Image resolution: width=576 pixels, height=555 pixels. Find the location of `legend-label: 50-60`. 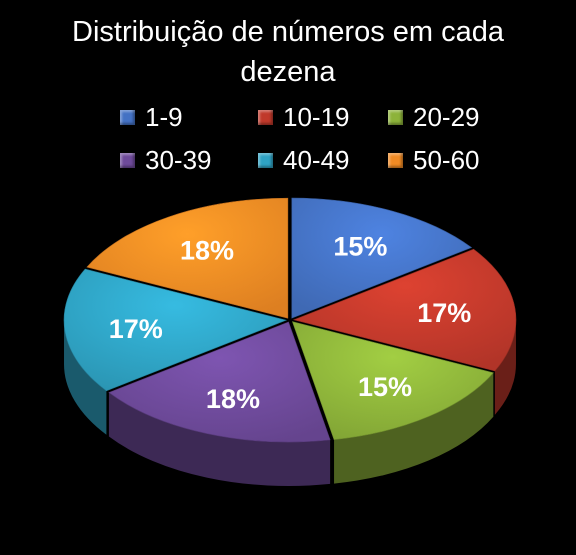

legend-label: 50-60 is located at coordinates (446, 160).